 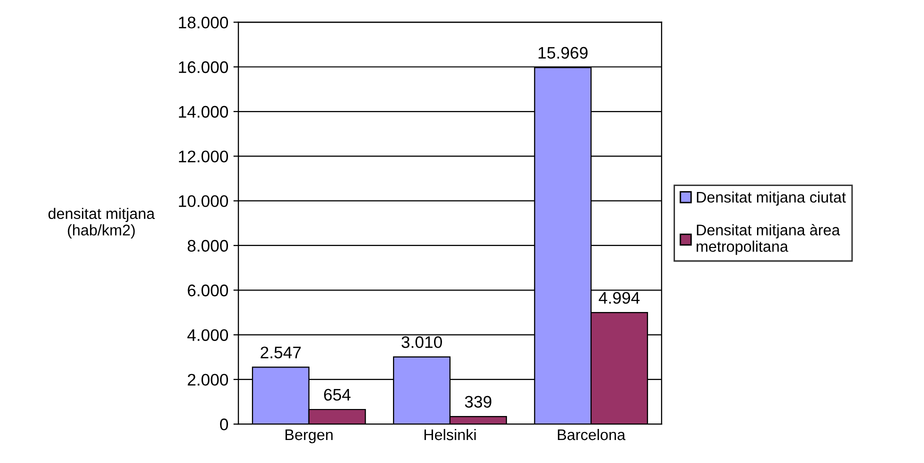 What do you see at coordinates (208, 290) in the screenshot?
I see `y-tick-label: 6.000` at bounding box center [208, 290].